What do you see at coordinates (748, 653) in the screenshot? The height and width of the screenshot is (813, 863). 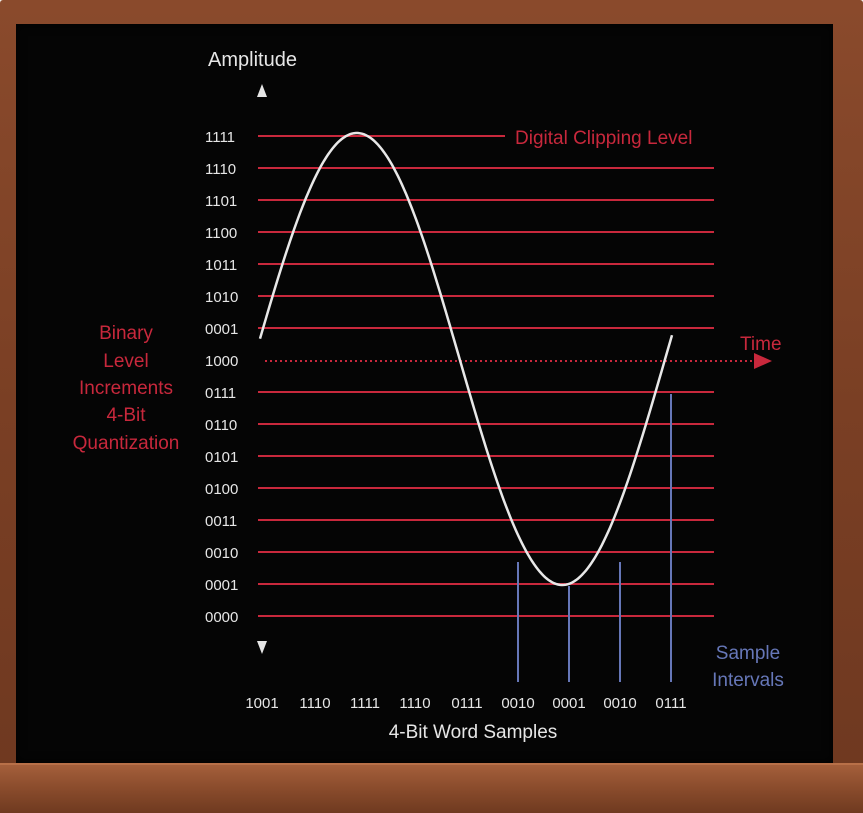 I see `sample-intervals-line-1: Sample` at bounding box center [748, 653].